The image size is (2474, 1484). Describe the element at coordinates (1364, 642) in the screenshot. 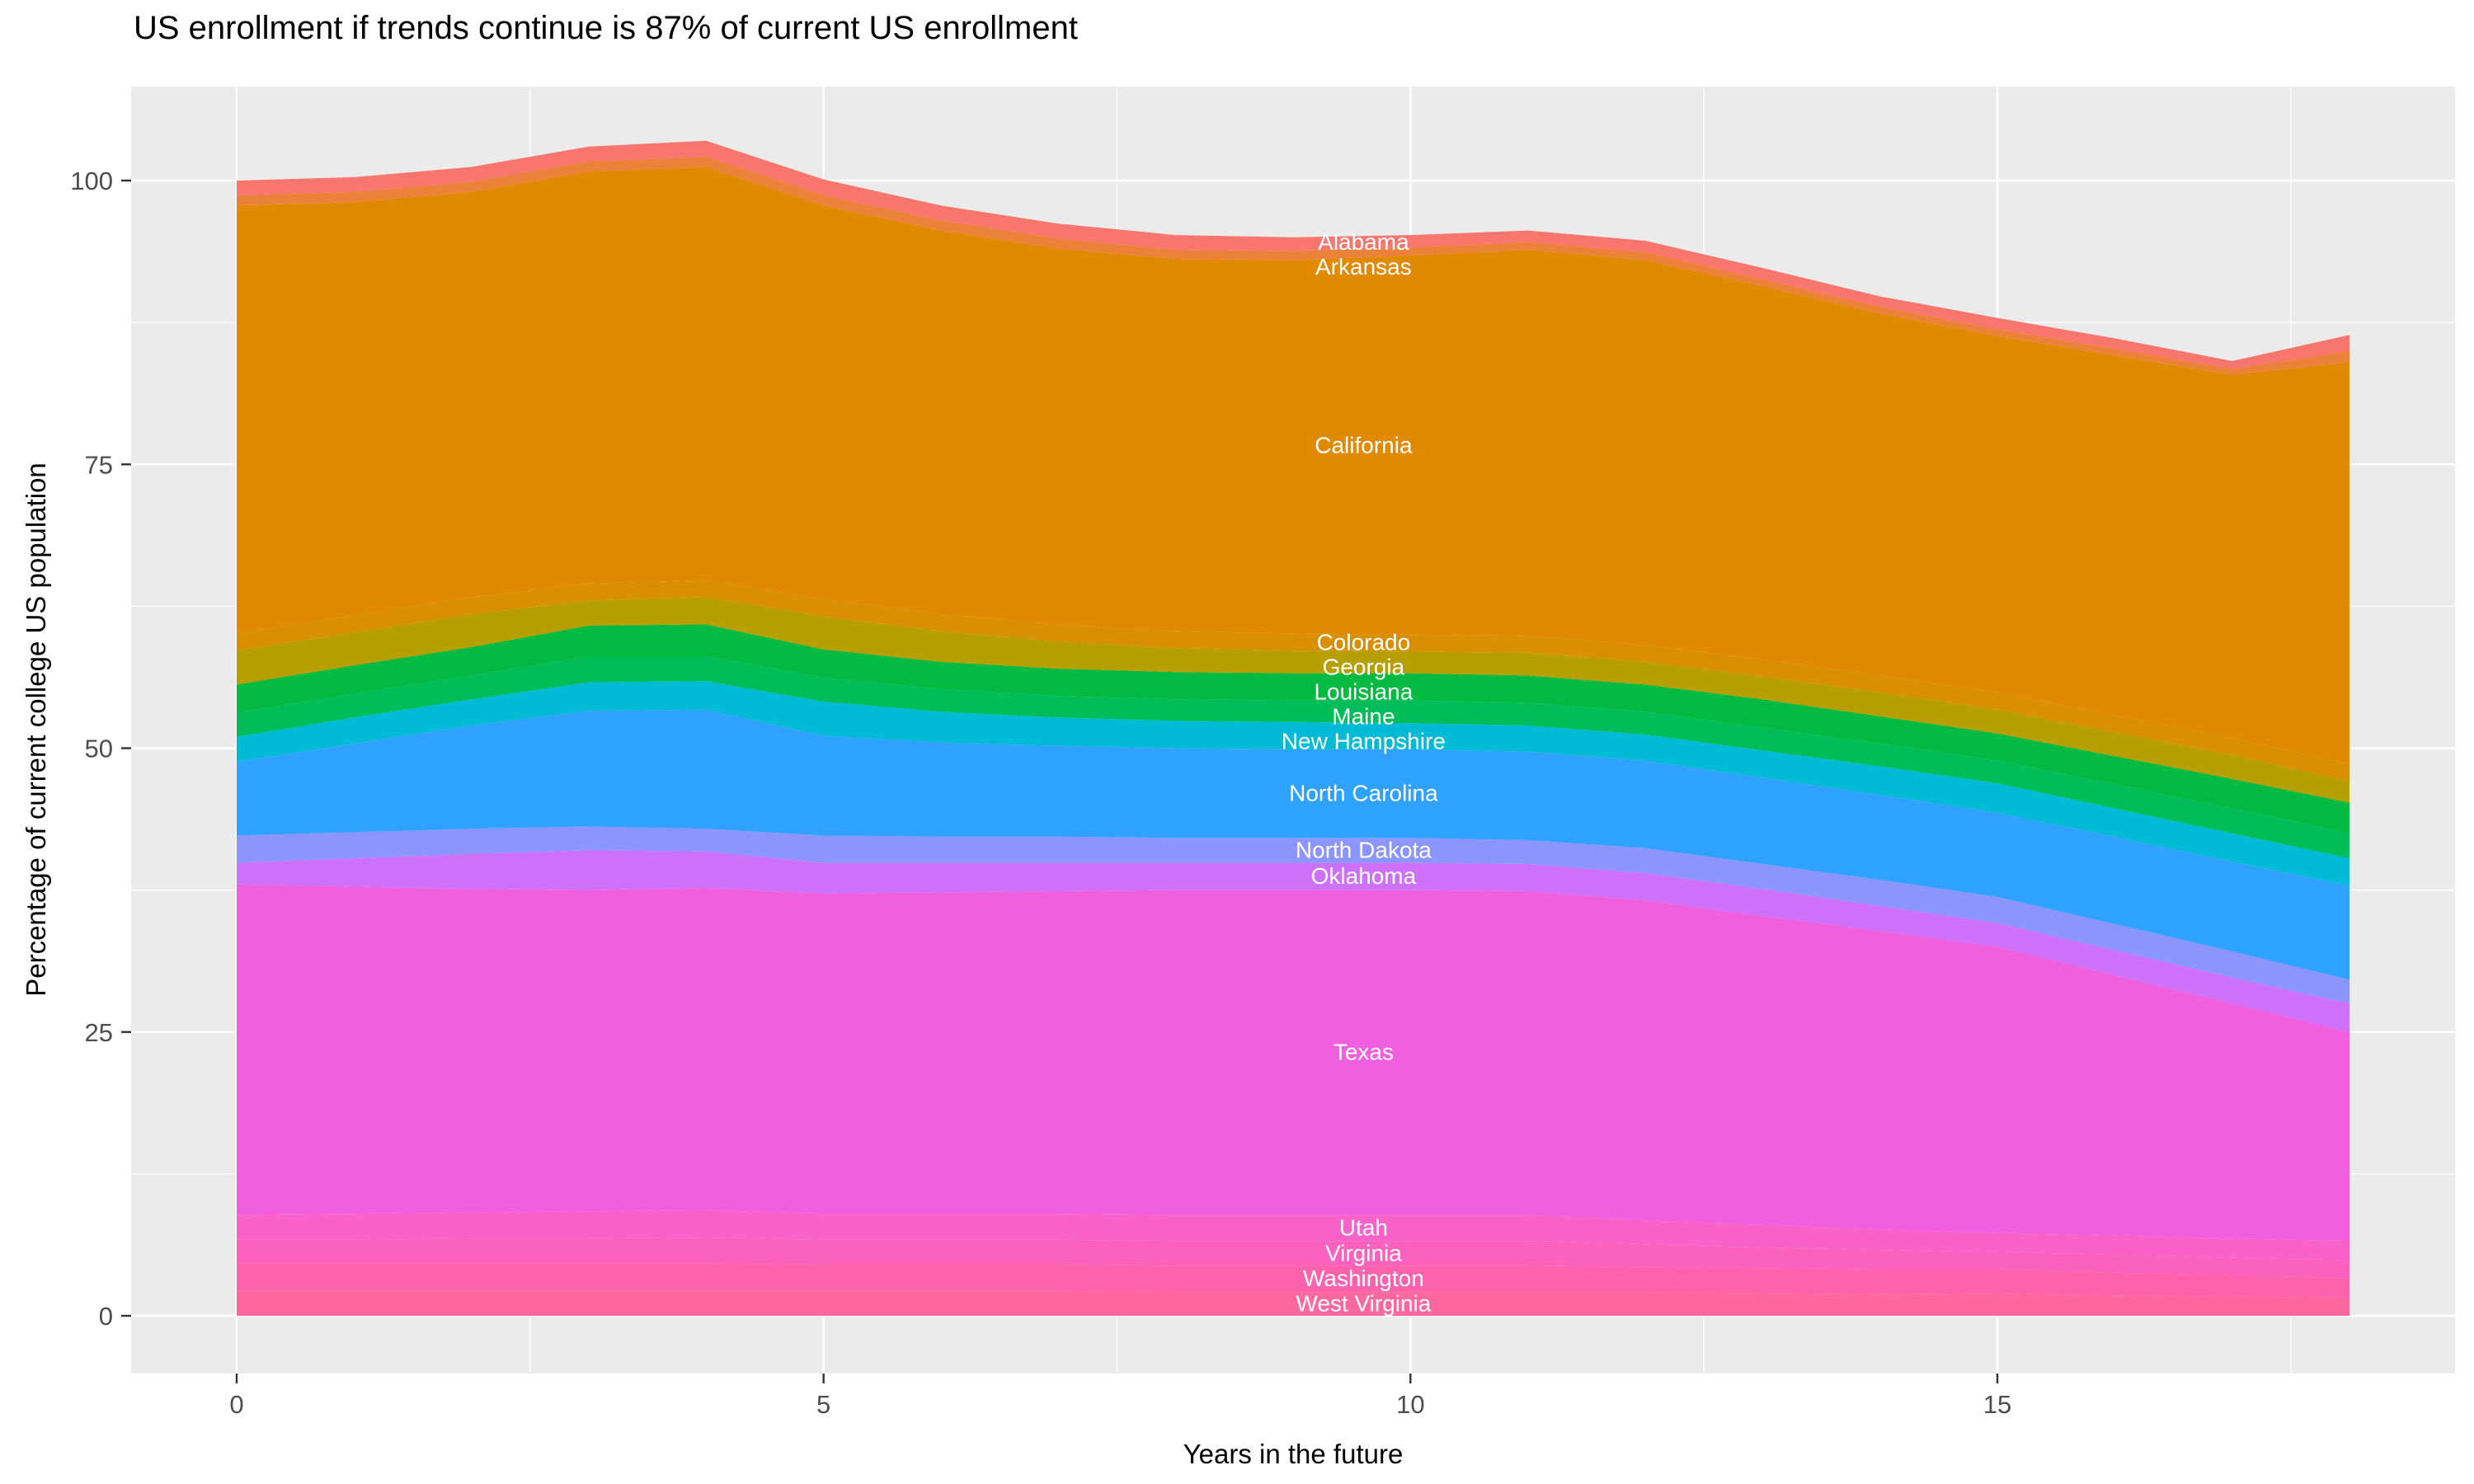

I see `area-label-colorado: Colorado` at that location.